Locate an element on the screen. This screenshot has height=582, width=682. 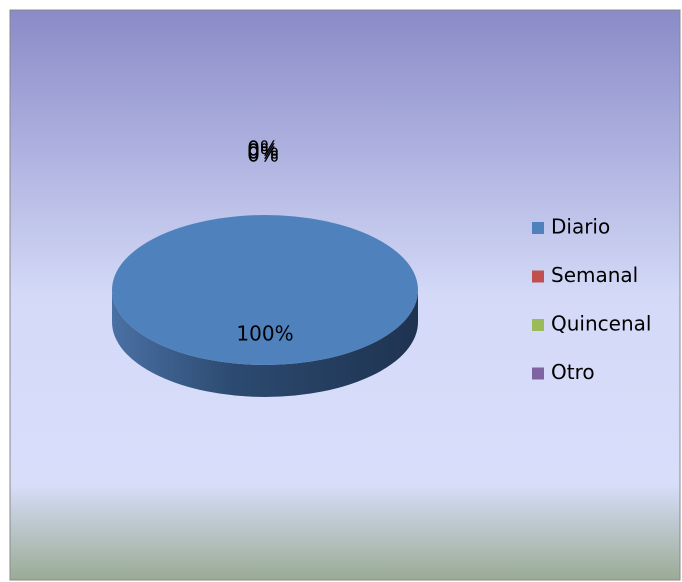
legend-label: Otro is located at coordinates (573, 372).